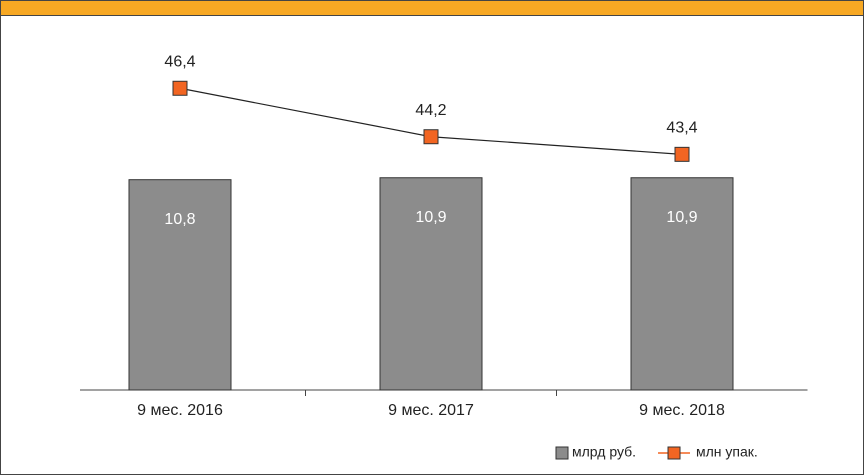 The height and width of the screenshot is (475, 864). What do you see at coordinates (604, 452) in the screenshot?
I see `legend-label: млрд руб.` at bounding box center [604, 452].